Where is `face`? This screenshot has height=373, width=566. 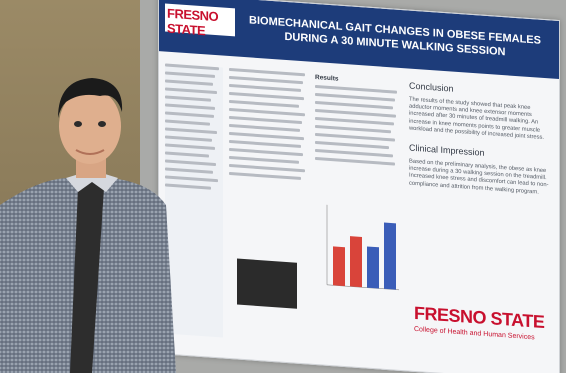
face is located at coordinates (90, 126).